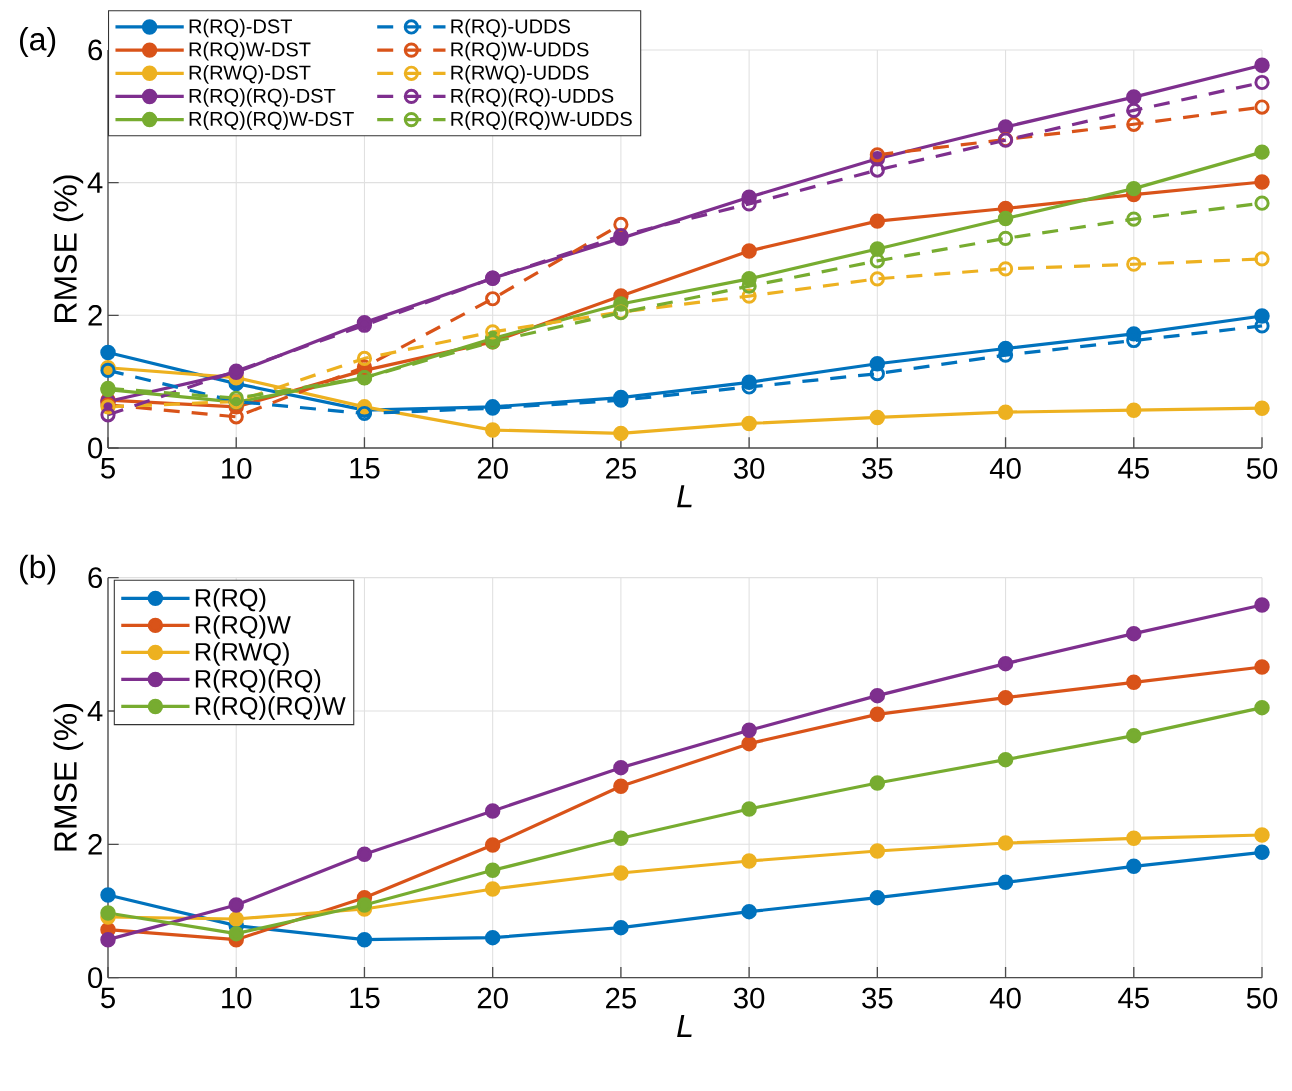  I want to click on legend-label: R(RQ)W-DST, so click(250, 51).